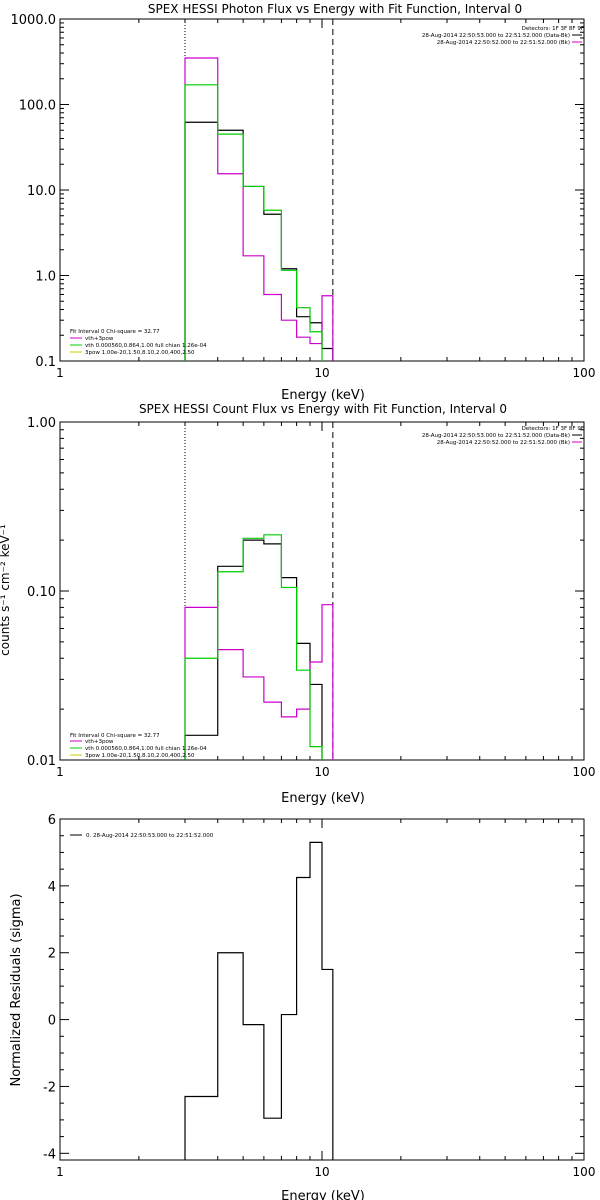  I want to click on residuals-ytick-label: 0, so click(52, 1021).